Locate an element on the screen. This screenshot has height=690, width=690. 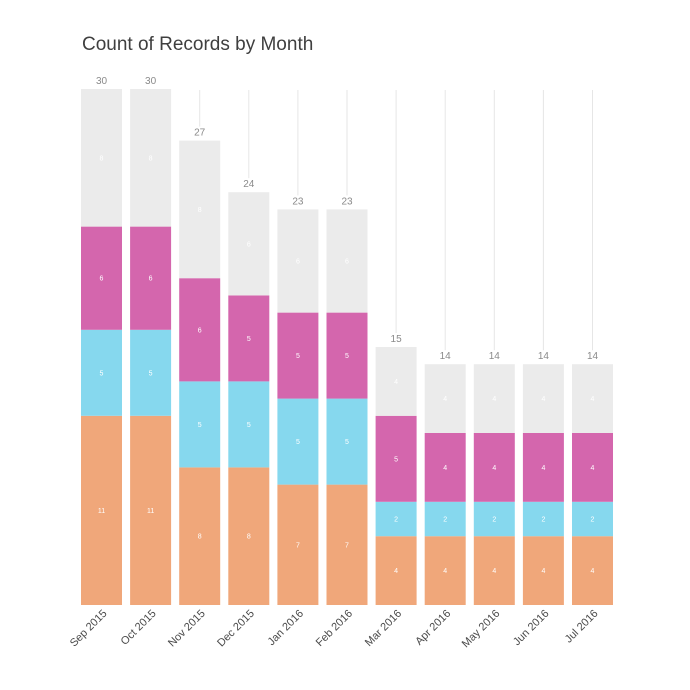
x-axis-tick-label: Sep 2015 is located at coordinates (89, 629).